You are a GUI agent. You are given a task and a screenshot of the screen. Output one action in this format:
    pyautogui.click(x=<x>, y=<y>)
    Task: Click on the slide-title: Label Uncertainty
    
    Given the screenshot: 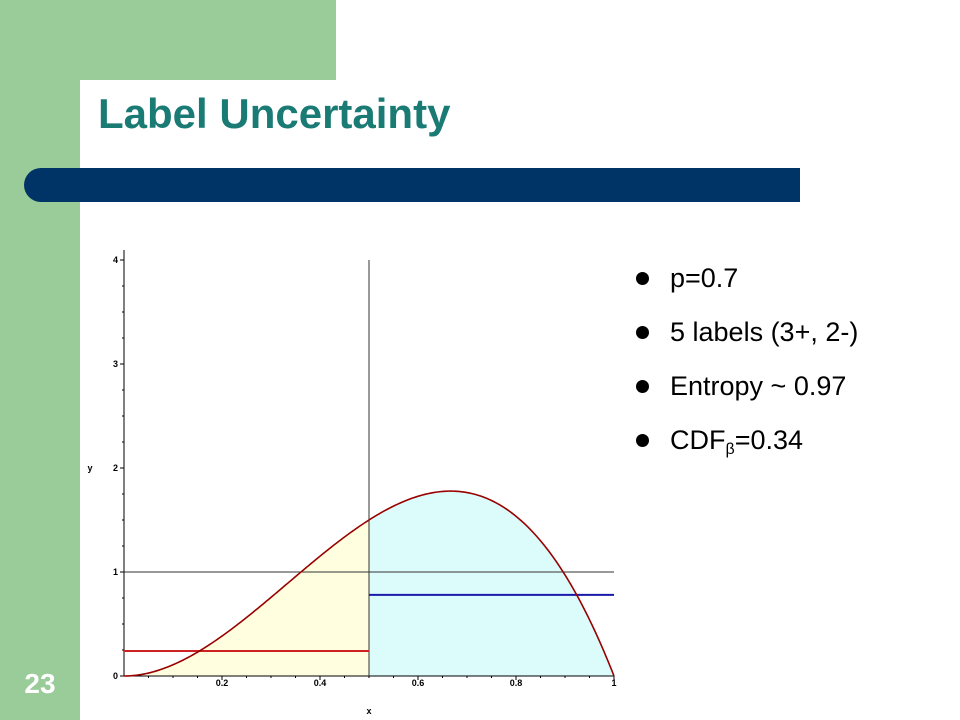 What is the action you would take?
    pyautogui.click(x=274, y=113)
    